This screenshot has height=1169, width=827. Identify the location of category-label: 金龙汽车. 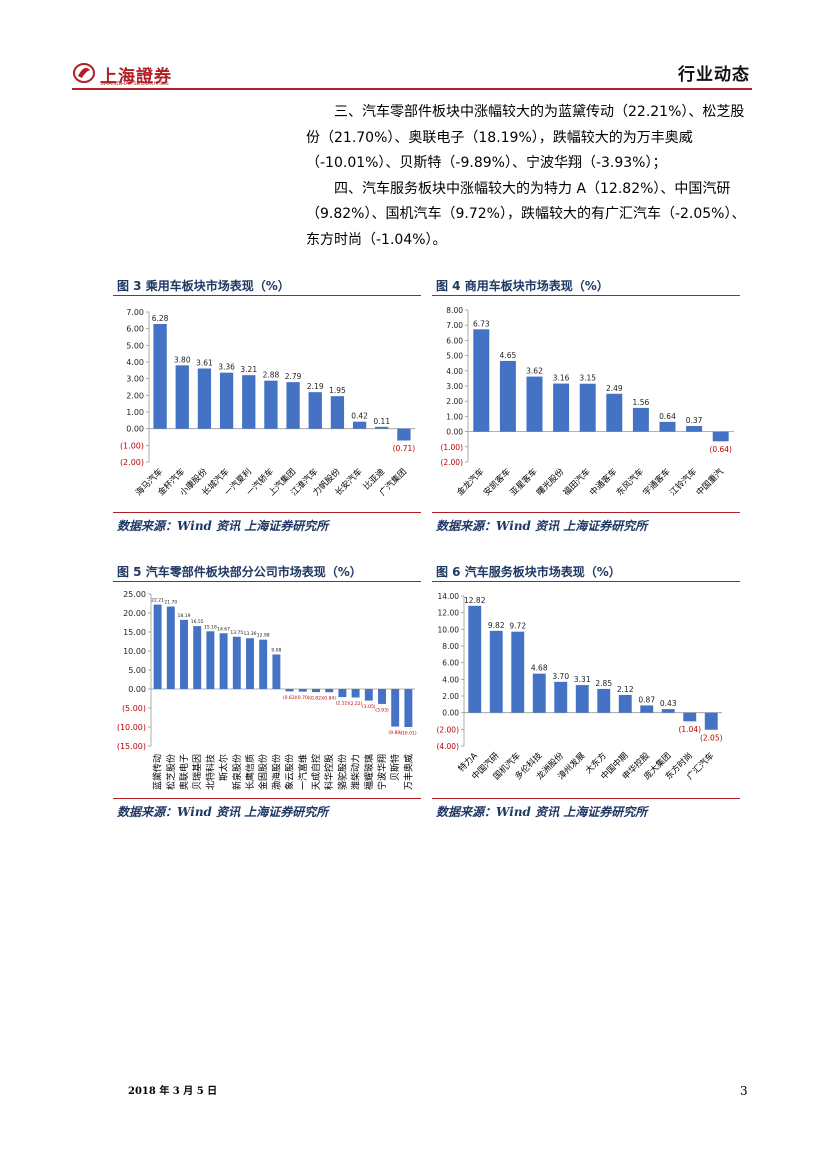
(471, 482).